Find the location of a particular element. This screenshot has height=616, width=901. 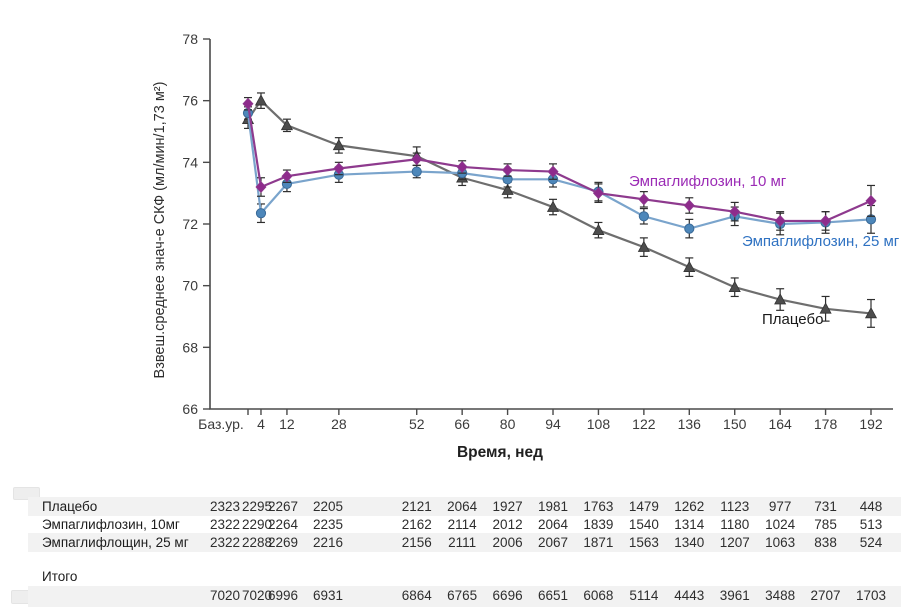

cell-value: 1871 is located at coordinates (598, 542).